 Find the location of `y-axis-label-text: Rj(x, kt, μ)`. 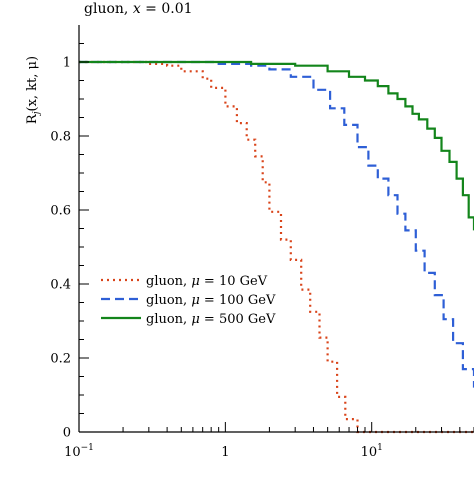

y-axis-label-text: Rj(x, kt, μ) is located at coordinates (33, 90).